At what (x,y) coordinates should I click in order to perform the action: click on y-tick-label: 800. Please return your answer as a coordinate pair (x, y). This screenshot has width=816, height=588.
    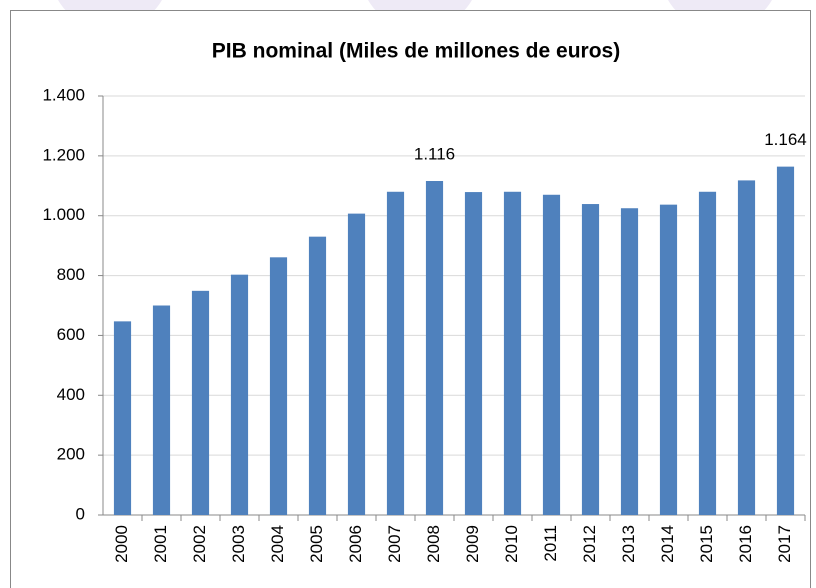
    Looking at the image, I should click on (71, 274).